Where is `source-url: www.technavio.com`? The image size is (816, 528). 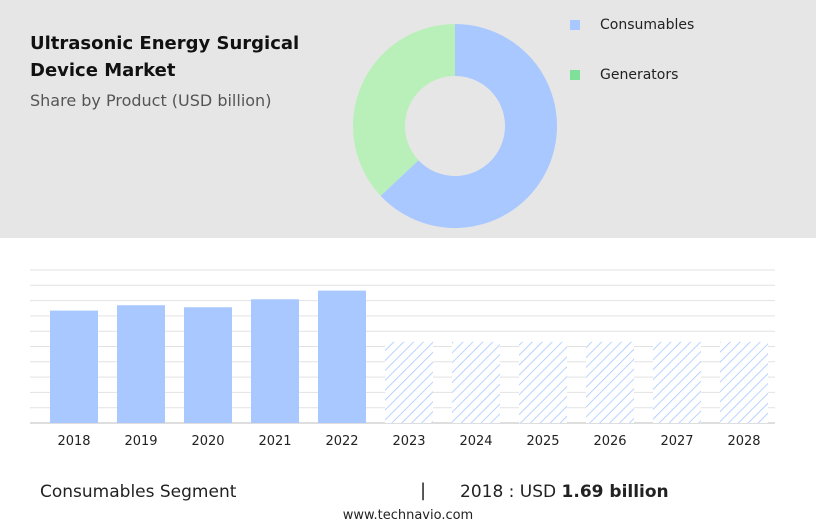 source-url: www.technavio.com is located at coordinates (408, 515).